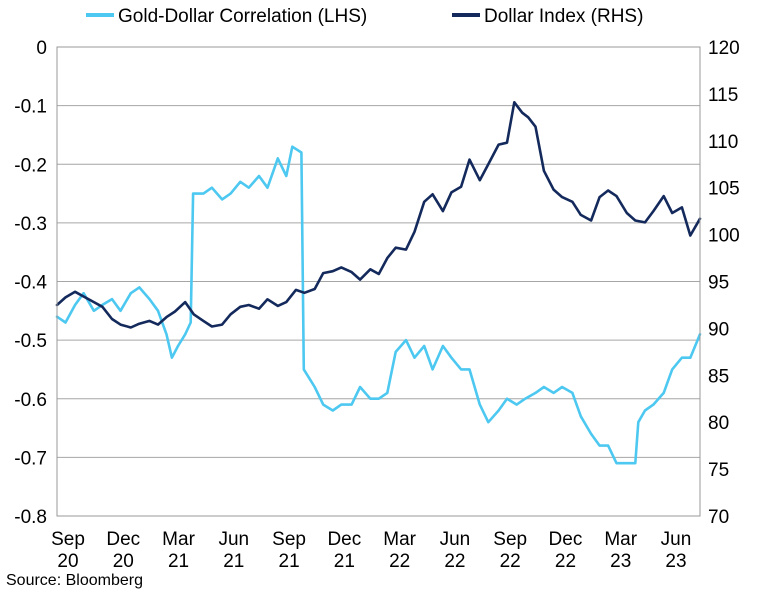 Image resolution: width=770 pixels, height=597 pixels. What do you see at coordinates (30, 165) in the screenshot?
I see `left-tick-label: -0.2` at bounding box center [30, 165].